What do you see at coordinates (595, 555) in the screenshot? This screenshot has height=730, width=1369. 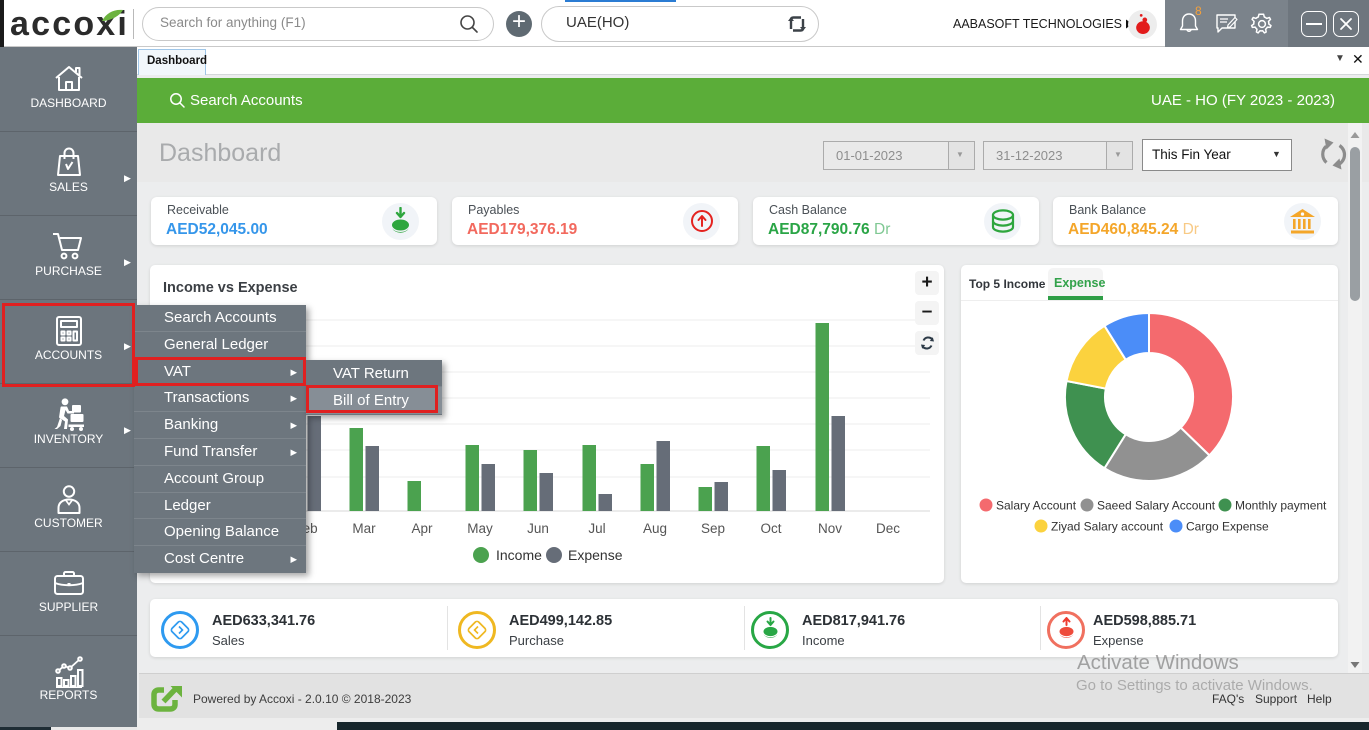 I see `svg-text: Expense` at bounding box center [595, 555].